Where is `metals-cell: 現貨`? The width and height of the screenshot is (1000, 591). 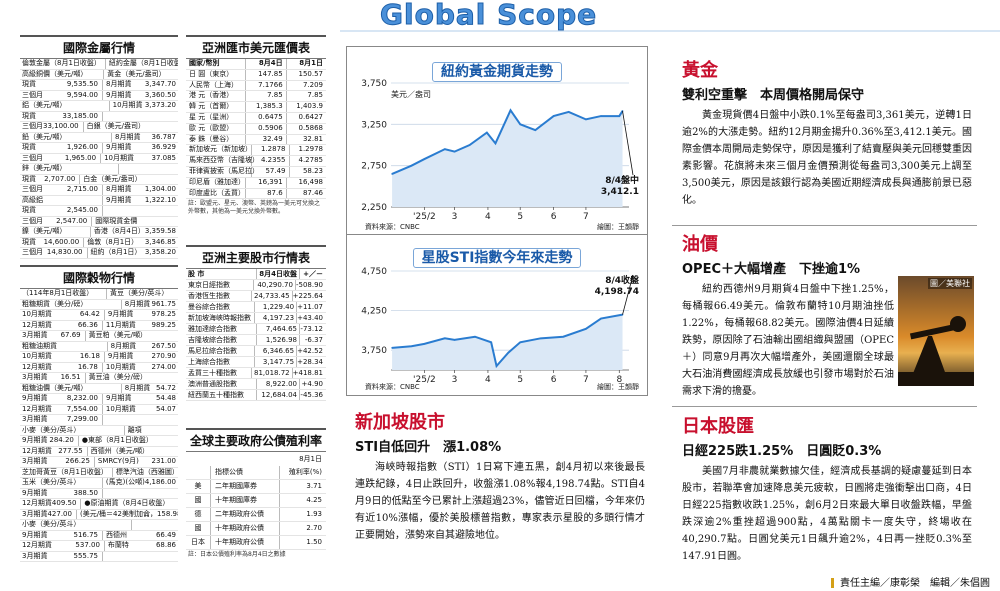
metals-cell: 現貨 is located at coordinates (29, 115).